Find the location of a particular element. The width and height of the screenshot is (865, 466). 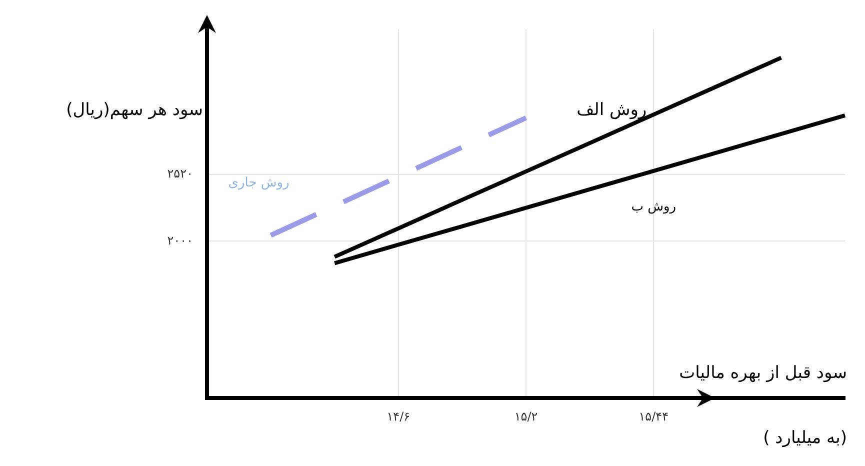

x-tick-label: ۱۴/۶ is located at coordinates (398, 416).